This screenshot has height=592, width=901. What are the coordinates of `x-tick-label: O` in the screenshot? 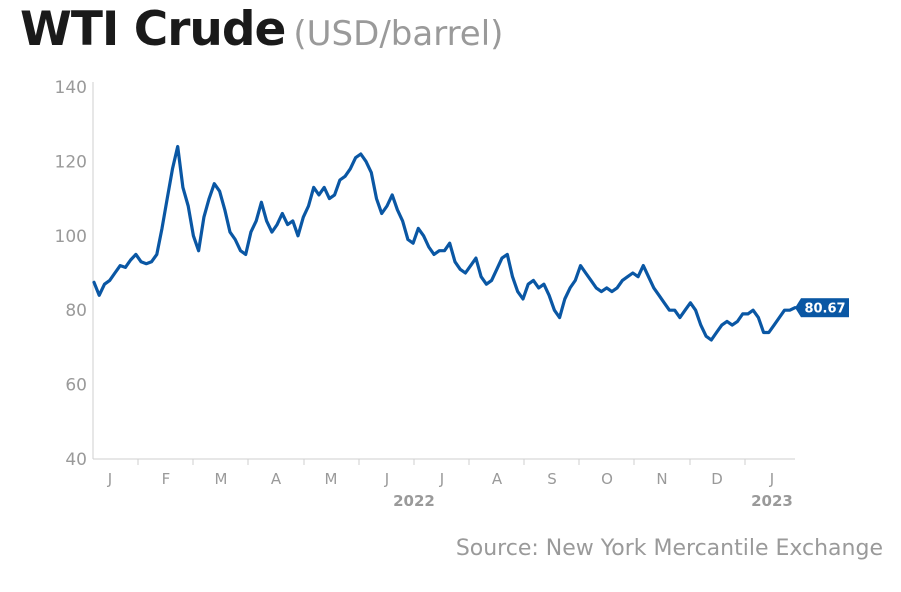 It's located at (607, 479).